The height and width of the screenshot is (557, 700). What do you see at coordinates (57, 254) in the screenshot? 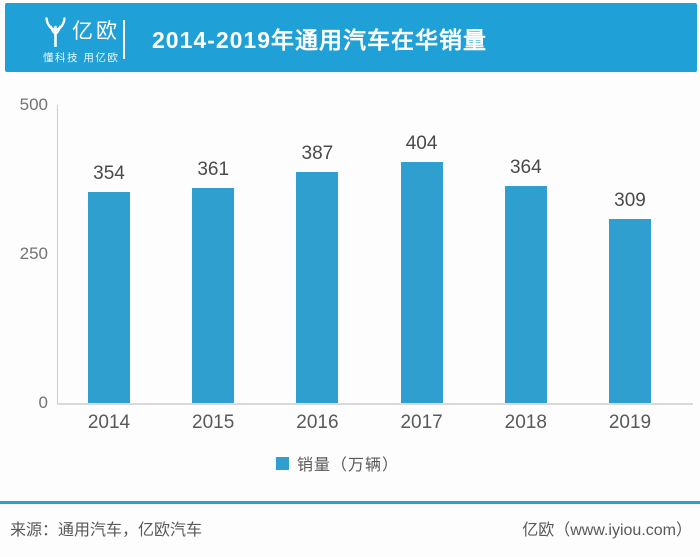
I see `y-axis-line` at bounding box center [57, 254].